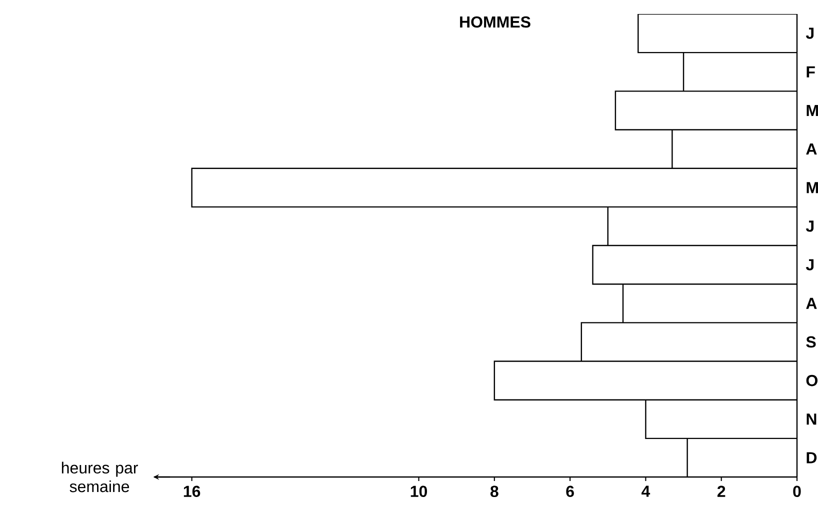 This screenshot has height=515, width=818. I want to click on y-tick-label: O, so click(812, 380).